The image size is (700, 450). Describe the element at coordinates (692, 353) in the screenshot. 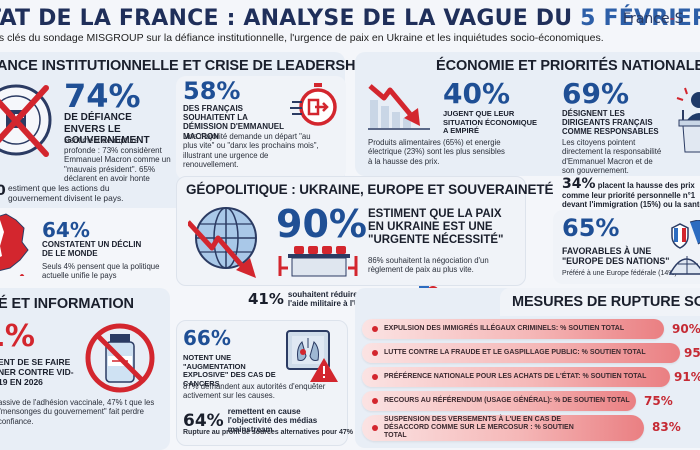

I see `measure-value: 95%` at that location.